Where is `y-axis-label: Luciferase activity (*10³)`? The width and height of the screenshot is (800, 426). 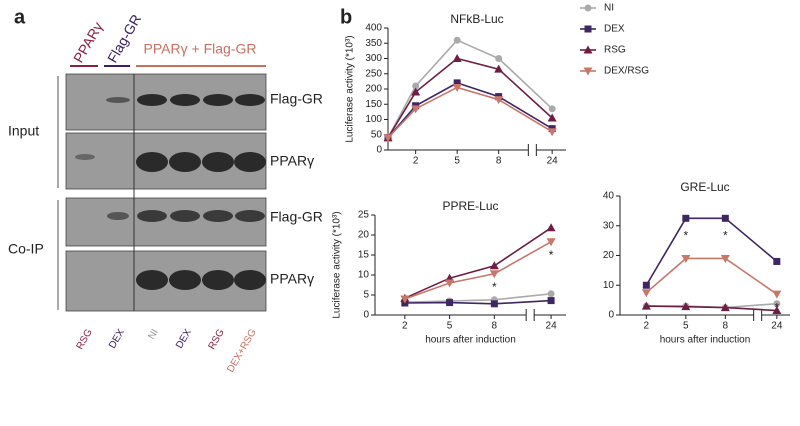
y-axis-label: Luciferase activity (*10³) is located at coordinates (350, 88).